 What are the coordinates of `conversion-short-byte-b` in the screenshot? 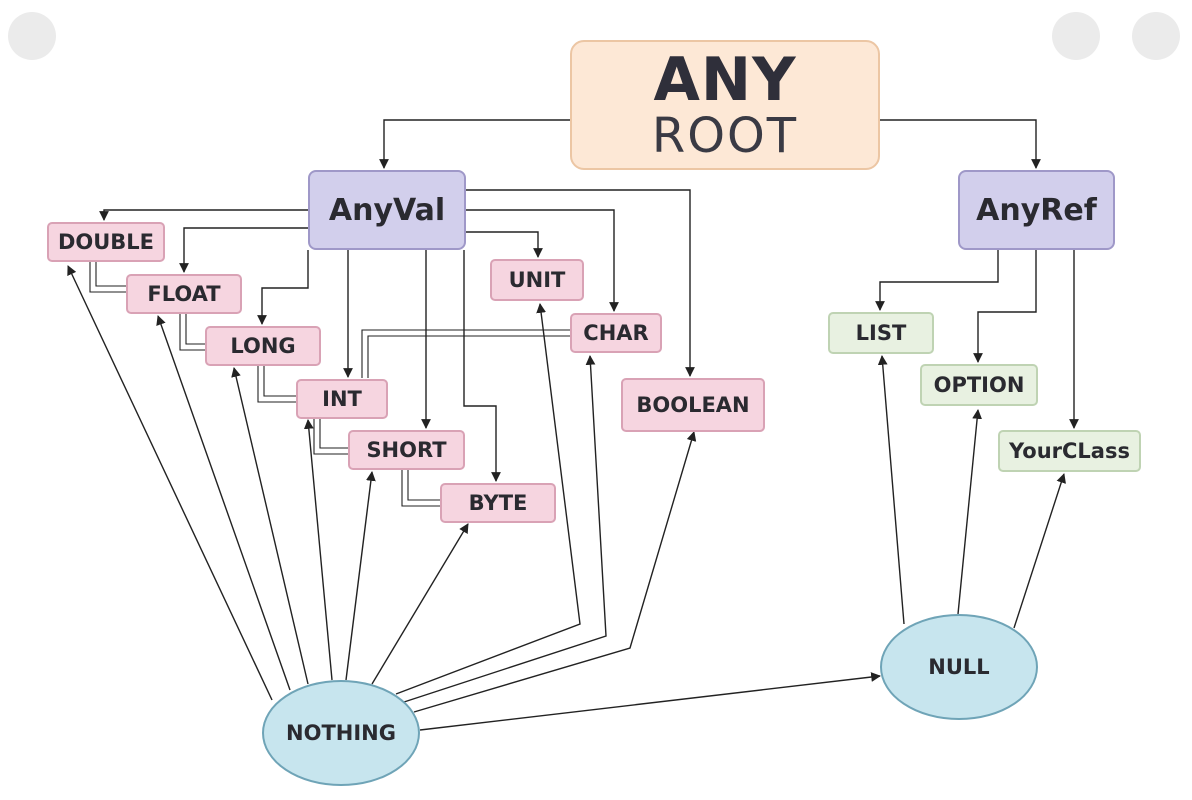 It's located at (423, 485).